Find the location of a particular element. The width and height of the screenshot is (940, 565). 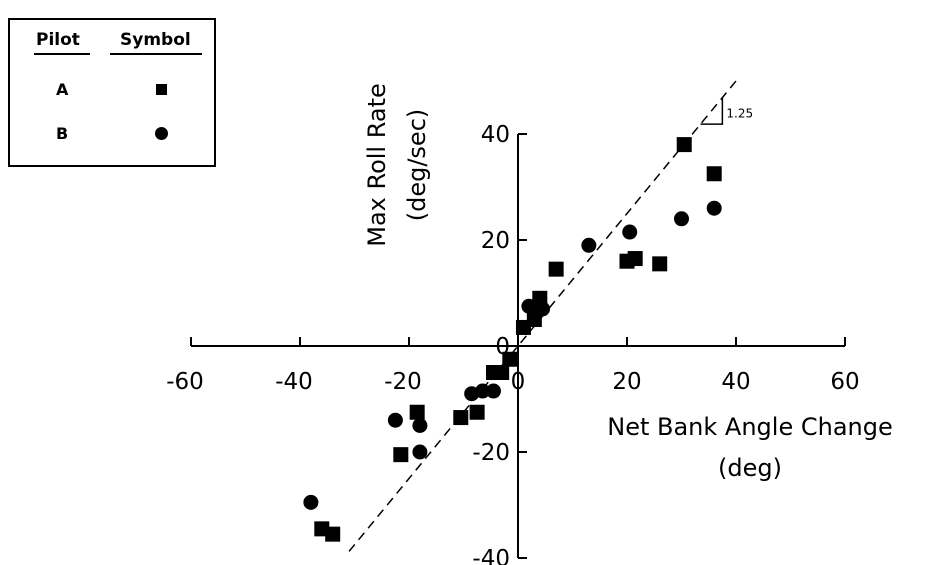

x-tick-label: 0 is located at coordinates (518, 382).